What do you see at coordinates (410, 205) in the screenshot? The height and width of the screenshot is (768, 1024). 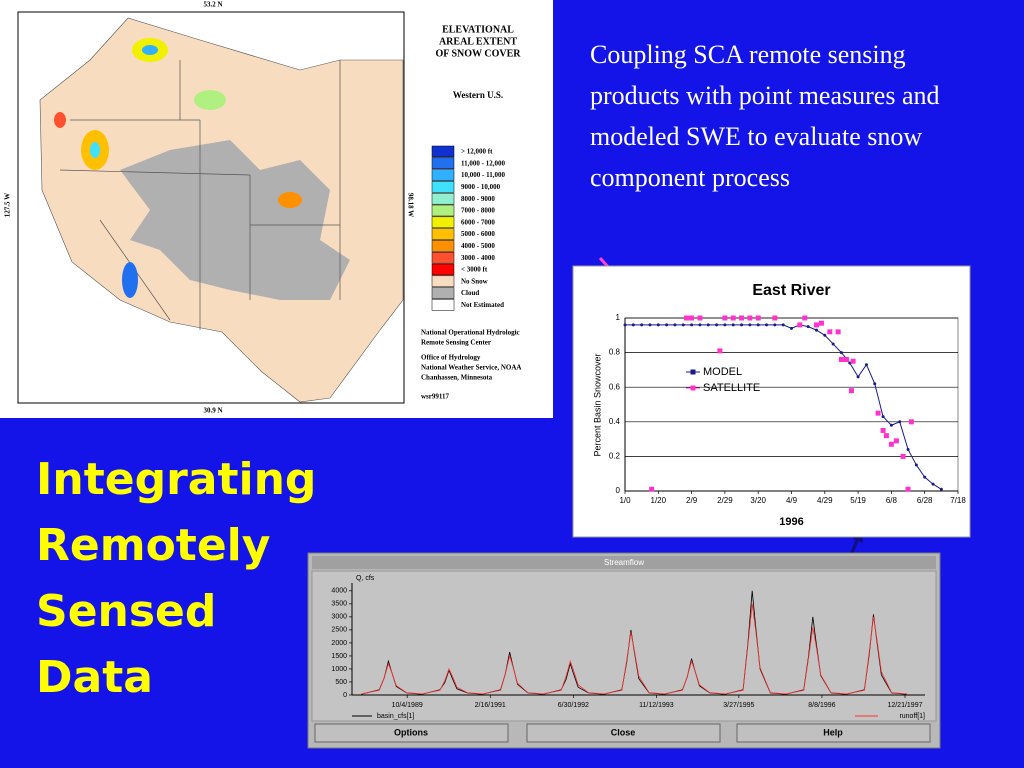 I see `lon-label: 98.18 W` at bounding box center [410, 205].